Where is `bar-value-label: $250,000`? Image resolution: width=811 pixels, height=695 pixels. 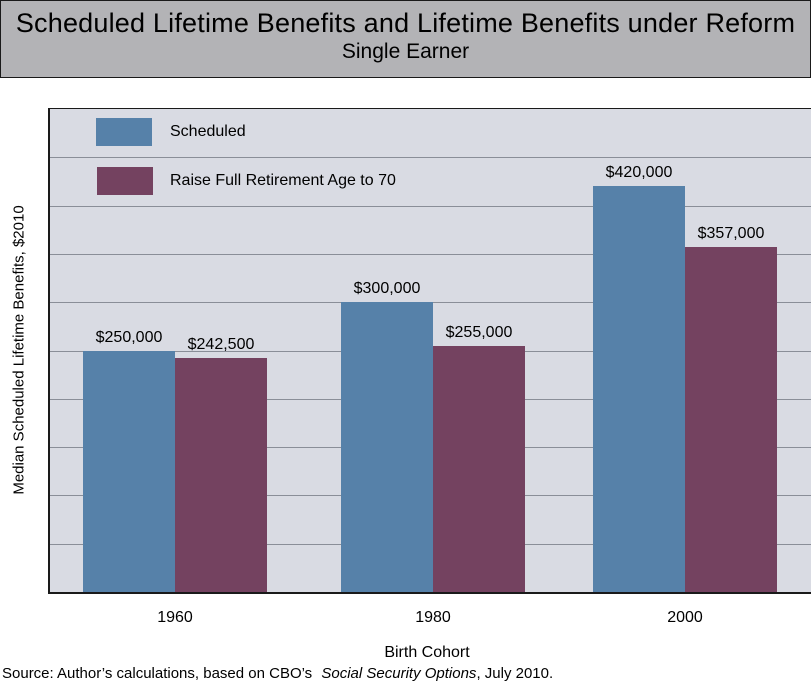 bar-value-label: $250,000 is located at coordinates (129, 337).